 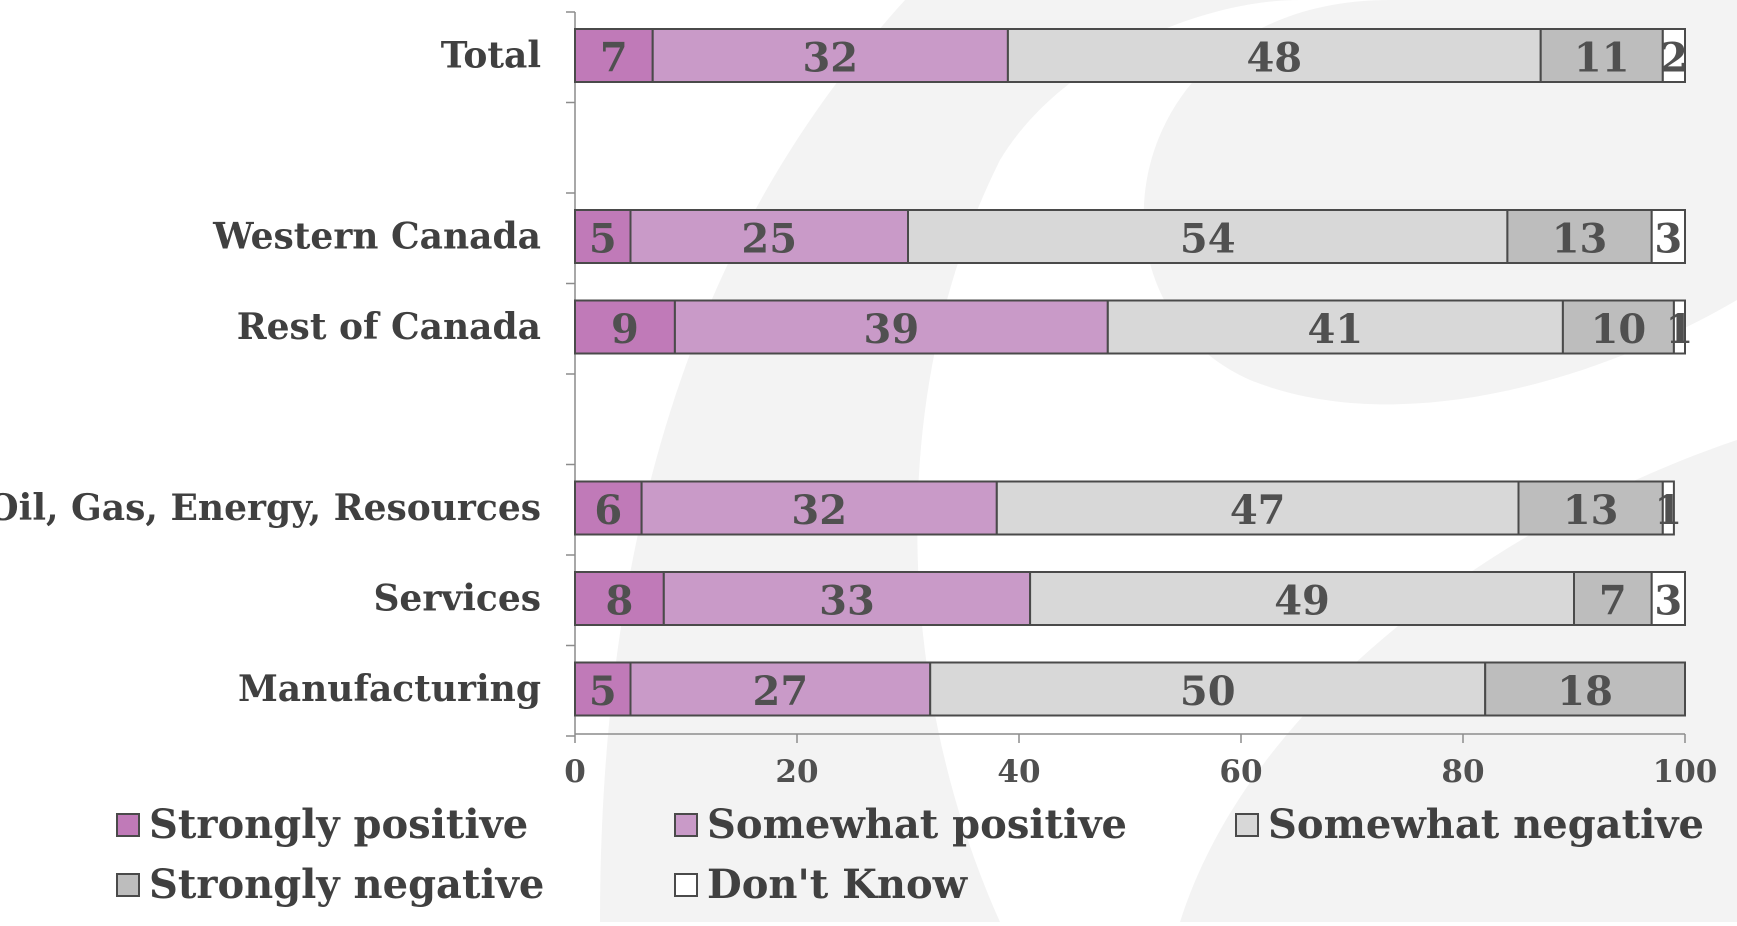 What do you see at coordinates (625, 329) in the screenshot?
I see `data-label: 9` at bounding box center [625, 329].